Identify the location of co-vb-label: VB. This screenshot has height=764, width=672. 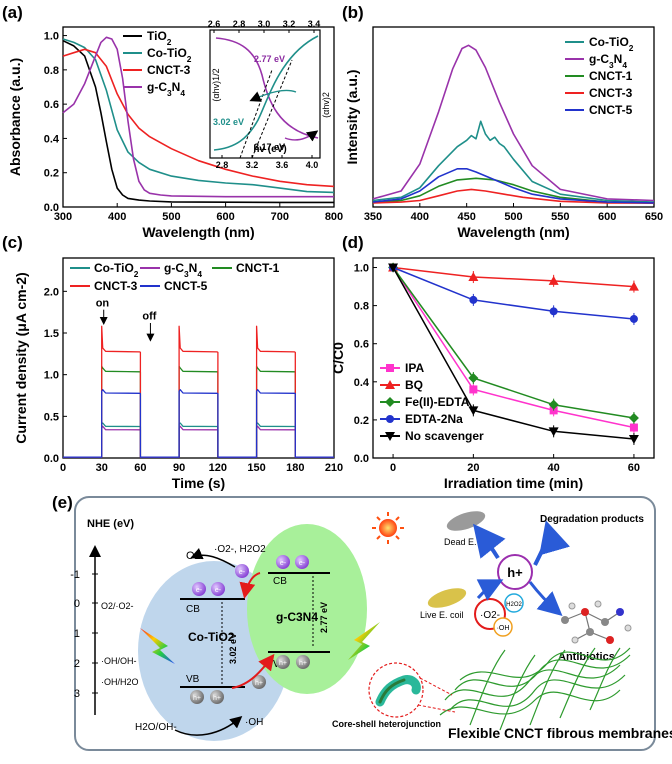
(193, 679).